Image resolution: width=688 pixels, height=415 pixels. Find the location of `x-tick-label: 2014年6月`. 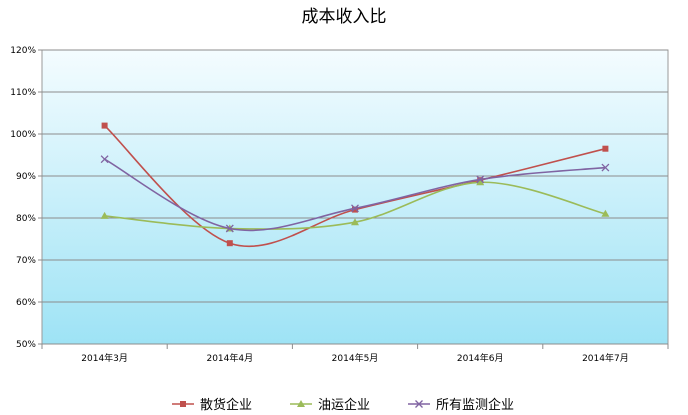

x-tick-label: 2014年6月 is located at coordinates (480, 358).